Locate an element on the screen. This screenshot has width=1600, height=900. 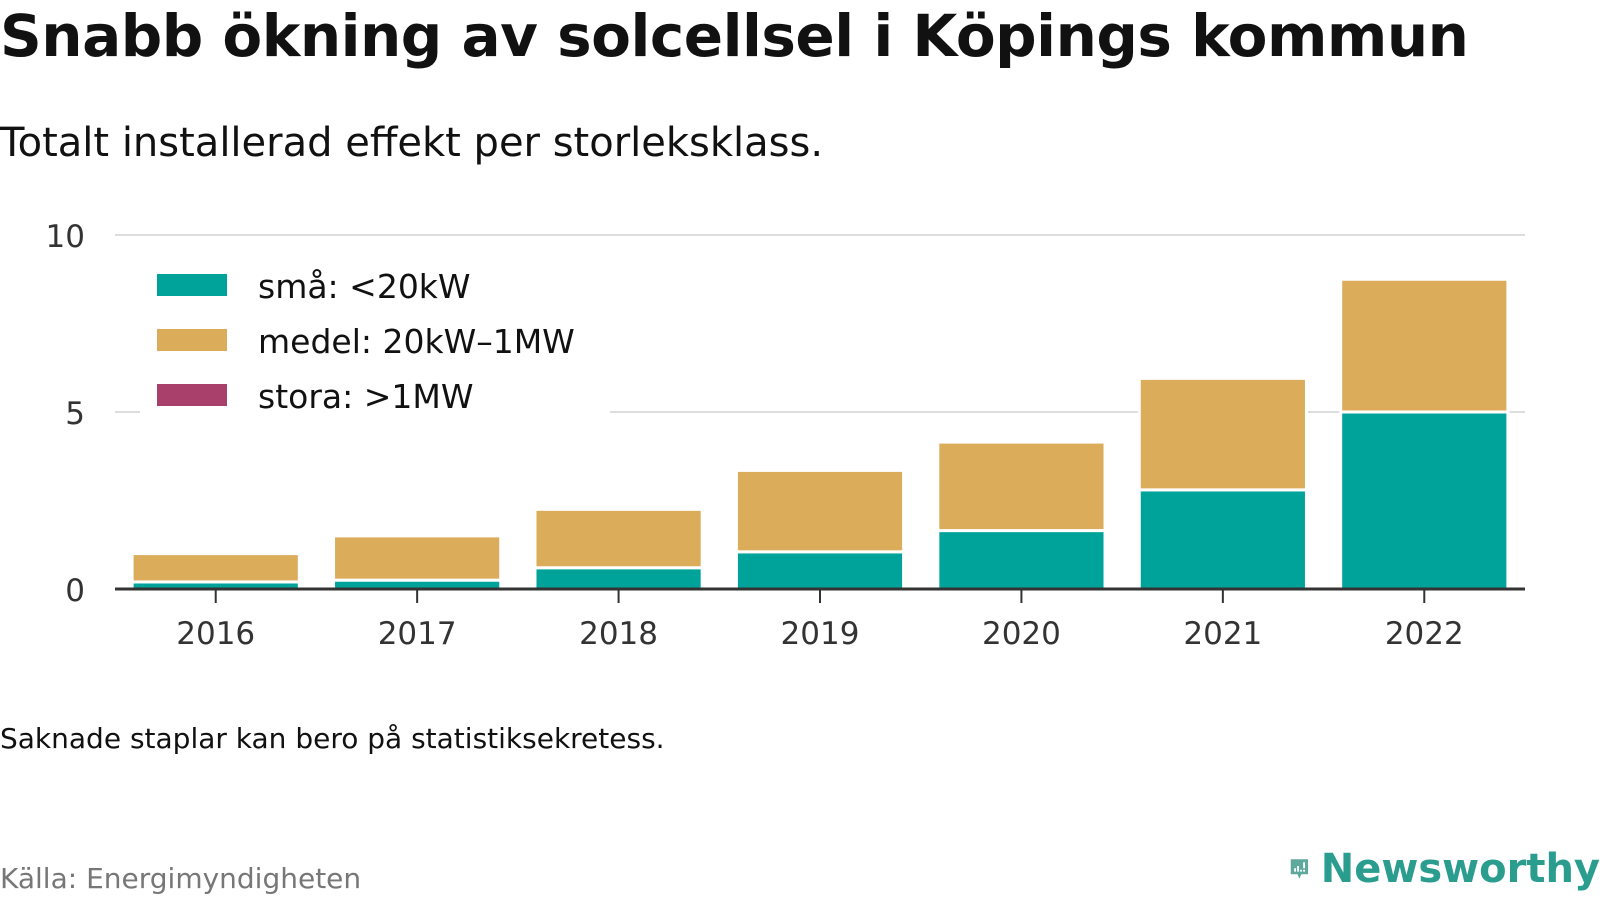
legend-label: medel: 20kW–1MW is located at coordinates (416, 341).